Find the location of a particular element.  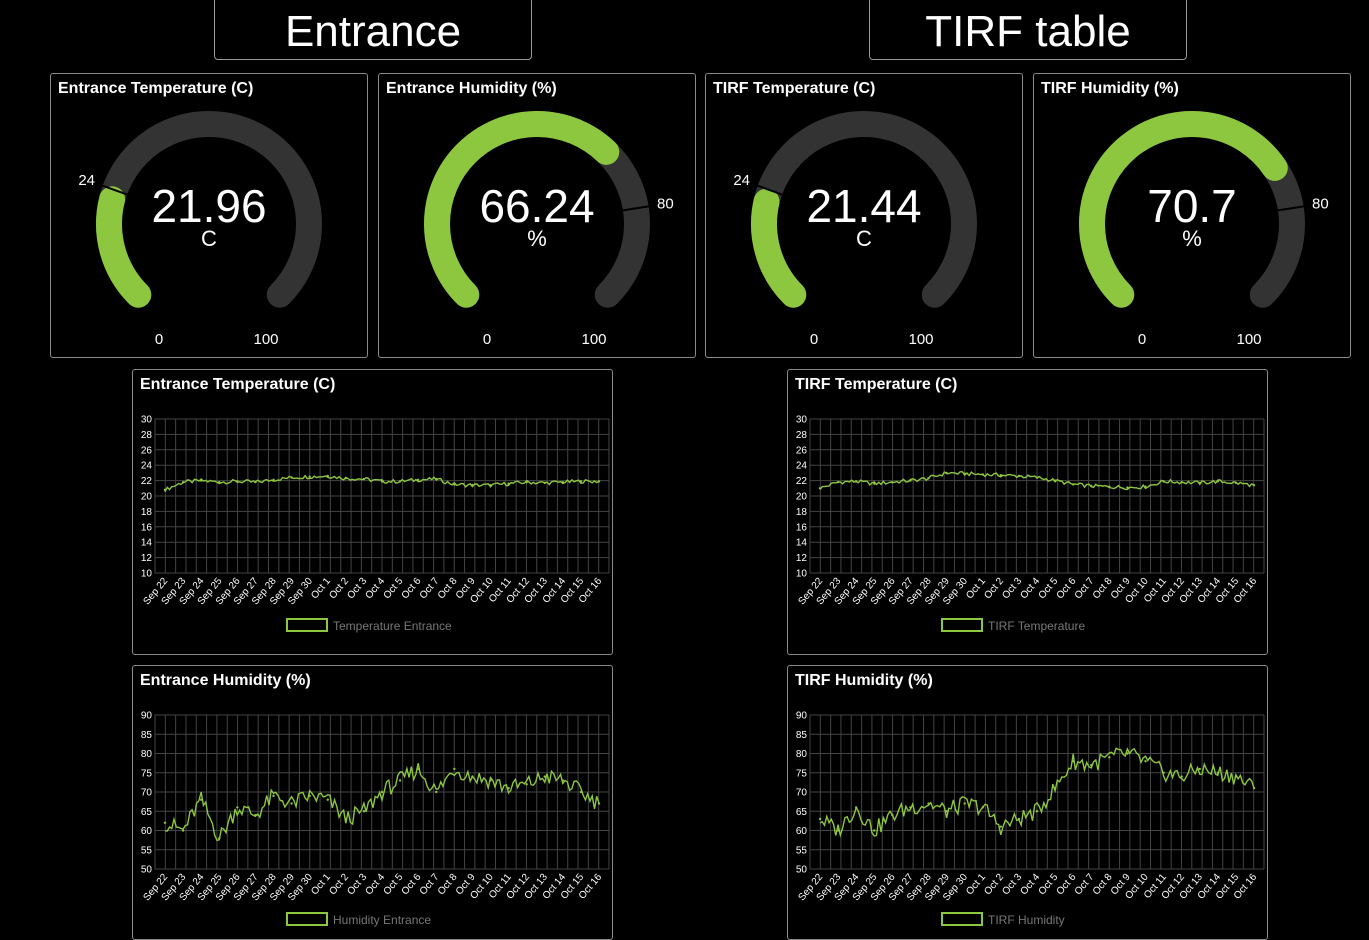

y-tick-label: 85 is located at coordinates (147, 735).